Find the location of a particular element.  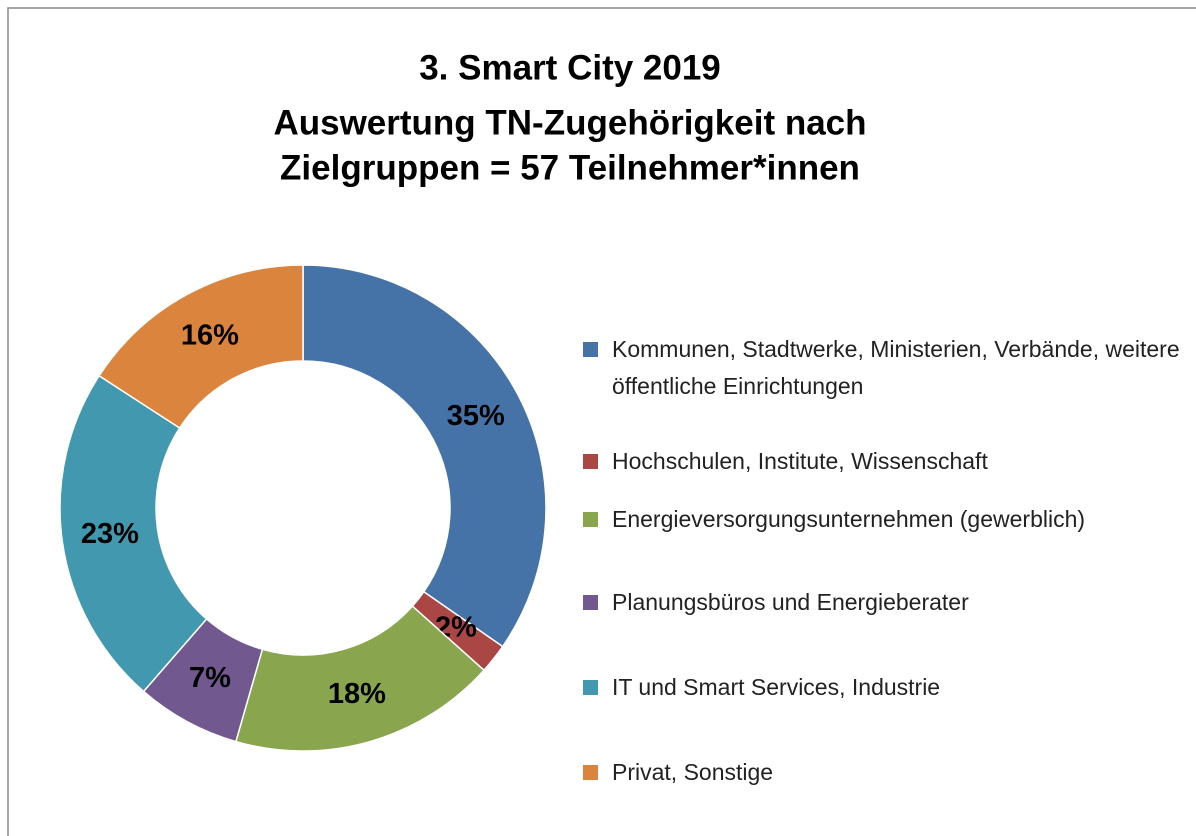

data-label: 35% is located at coordinates (476, 416).